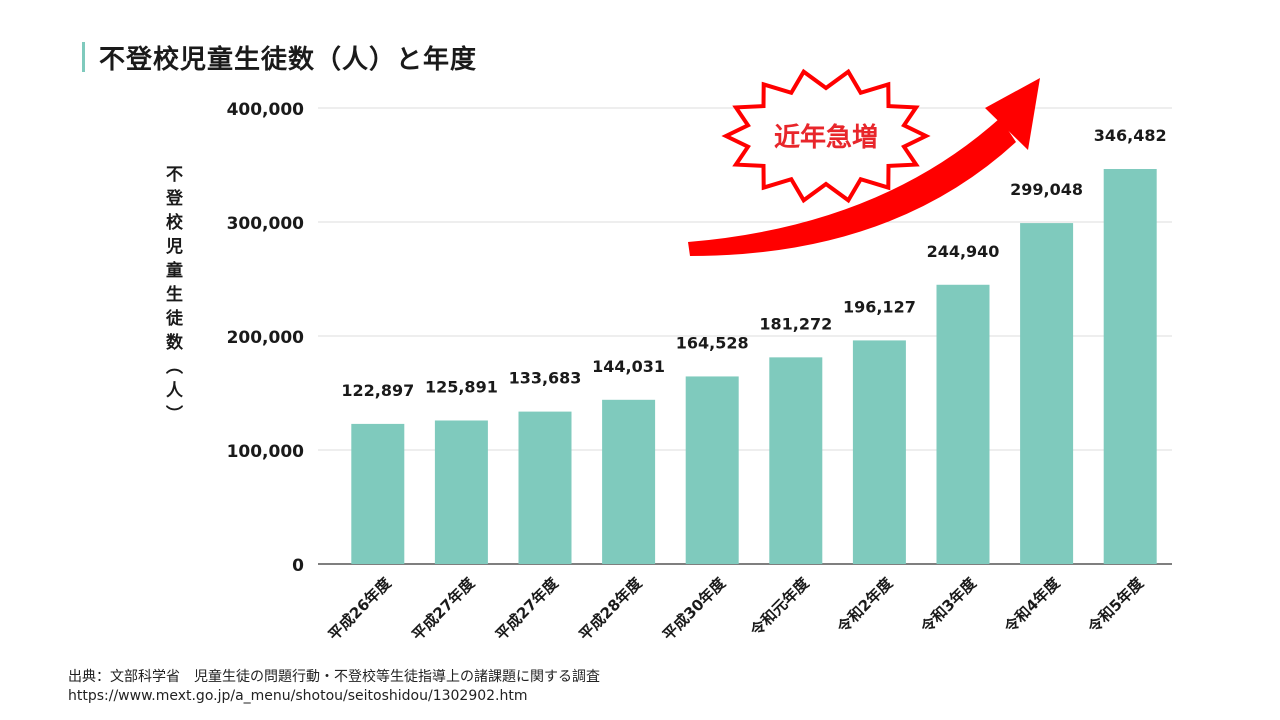 The width and height of the screenshot is (1280, 720). What do you see at coordinates (334, 677) in the screenshot?
I see `source-citation: 出典：文部科学省 児童生徒の問題行動・不登校等生徒指導上の諸課題に関する調査` at bounding box center [334, 677].